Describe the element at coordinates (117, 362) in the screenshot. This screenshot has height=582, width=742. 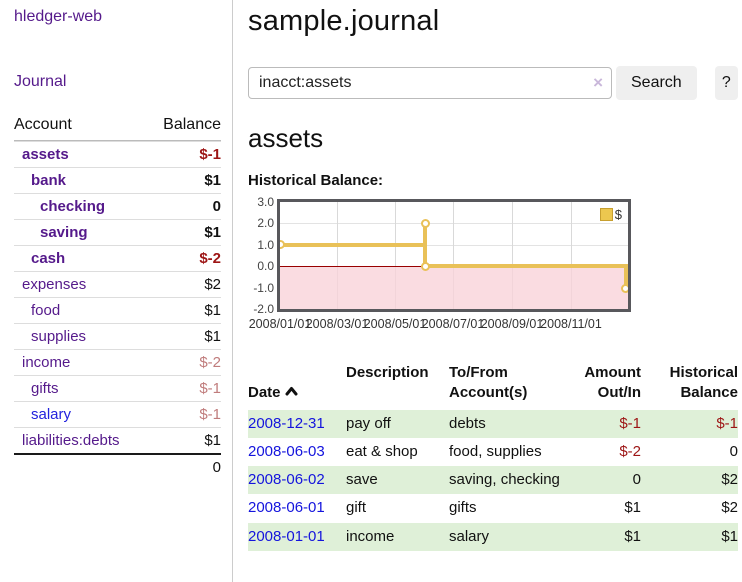
I see `account-row: income $-2` at that location.